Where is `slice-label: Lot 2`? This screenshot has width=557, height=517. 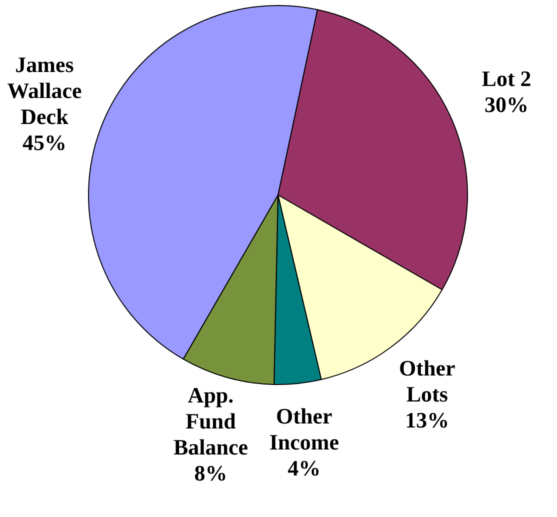
slice-label: Lot 2 is located at coordinates (507, 78).